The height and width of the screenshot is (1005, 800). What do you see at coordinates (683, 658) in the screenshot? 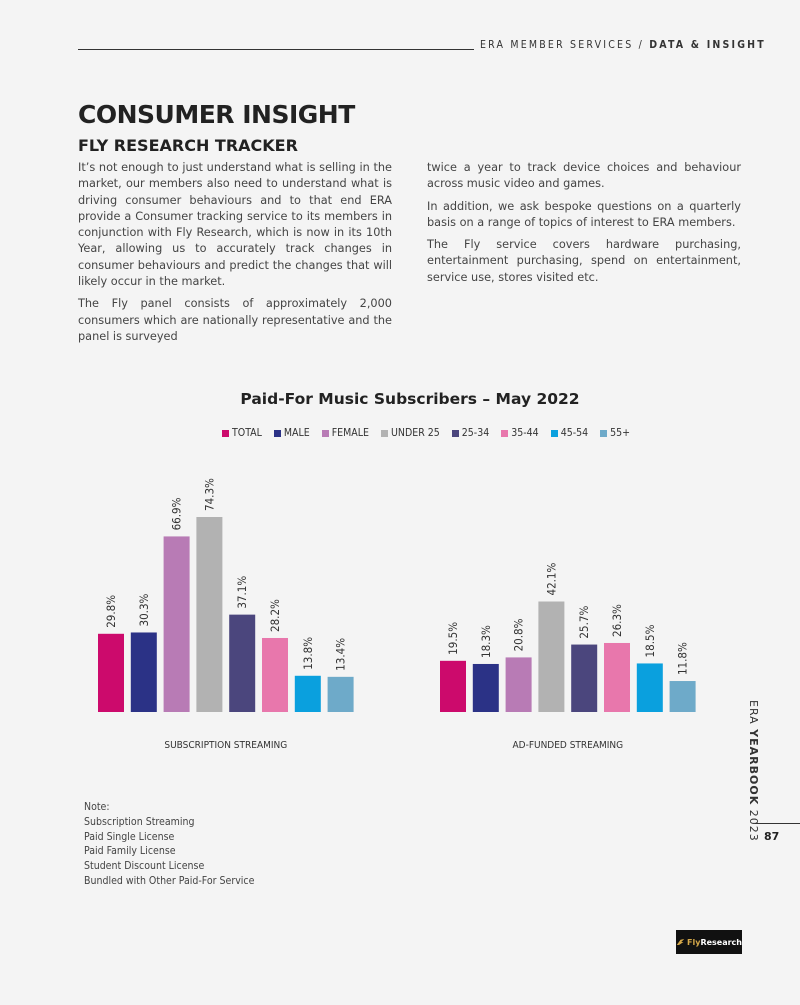
I see `bar-data-label: 11.8%` at bounding box center [683, 658].